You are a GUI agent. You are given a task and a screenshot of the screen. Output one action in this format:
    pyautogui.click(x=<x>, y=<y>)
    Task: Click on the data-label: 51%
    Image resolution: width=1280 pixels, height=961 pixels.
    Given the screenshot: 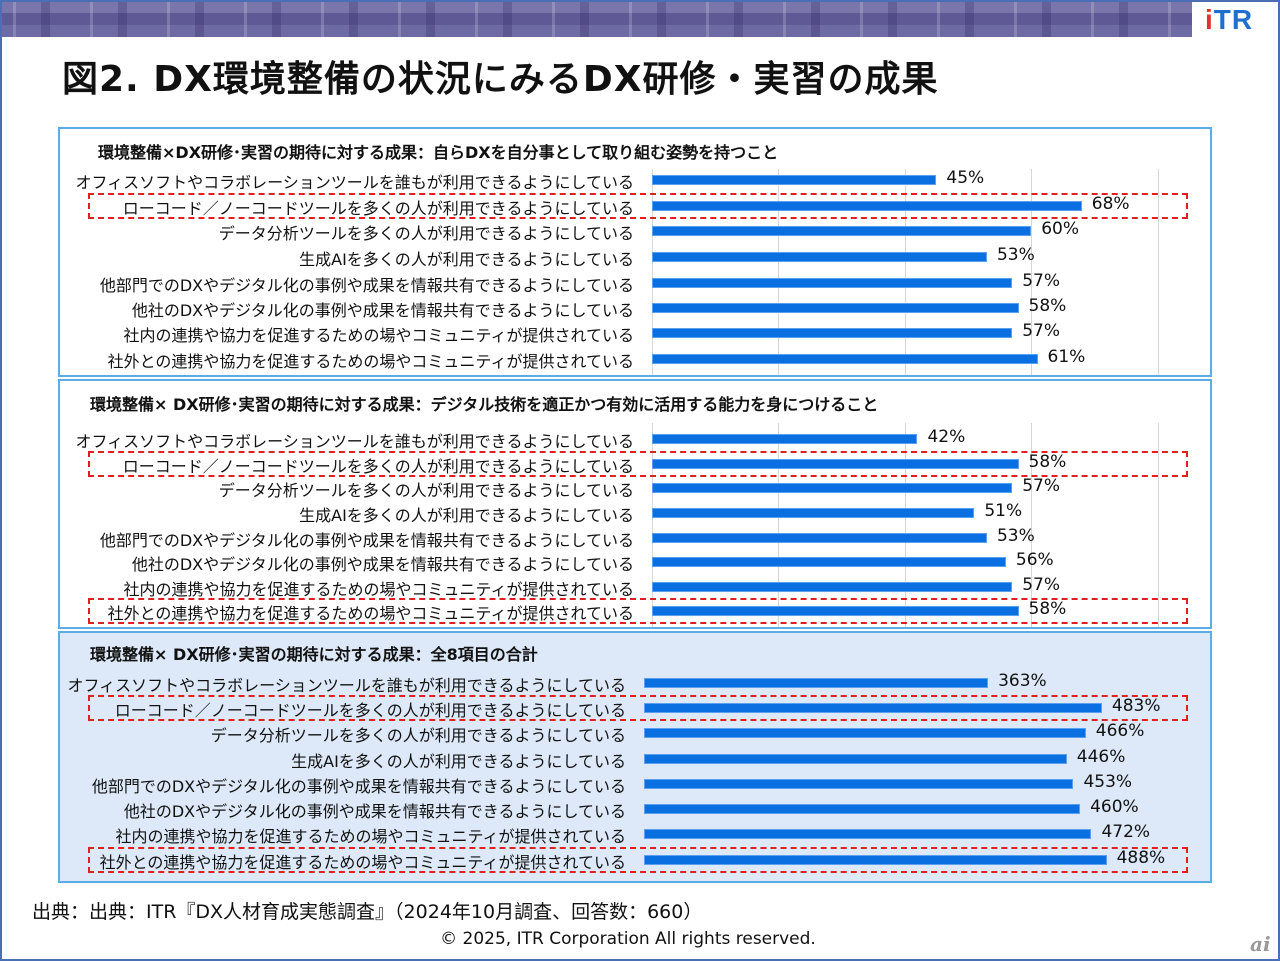 What is the action you would take?
    pyautogui.click(x=1003, y=511)
    